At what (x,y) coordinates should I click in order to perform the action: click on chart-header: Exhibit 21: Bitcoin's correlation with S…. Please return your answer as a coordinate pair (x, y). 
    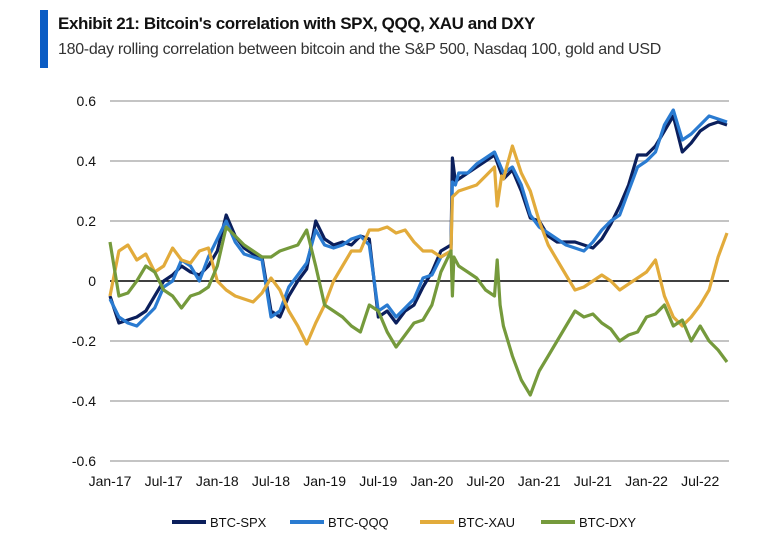
    Looking at the image, I should click on (350, 39).